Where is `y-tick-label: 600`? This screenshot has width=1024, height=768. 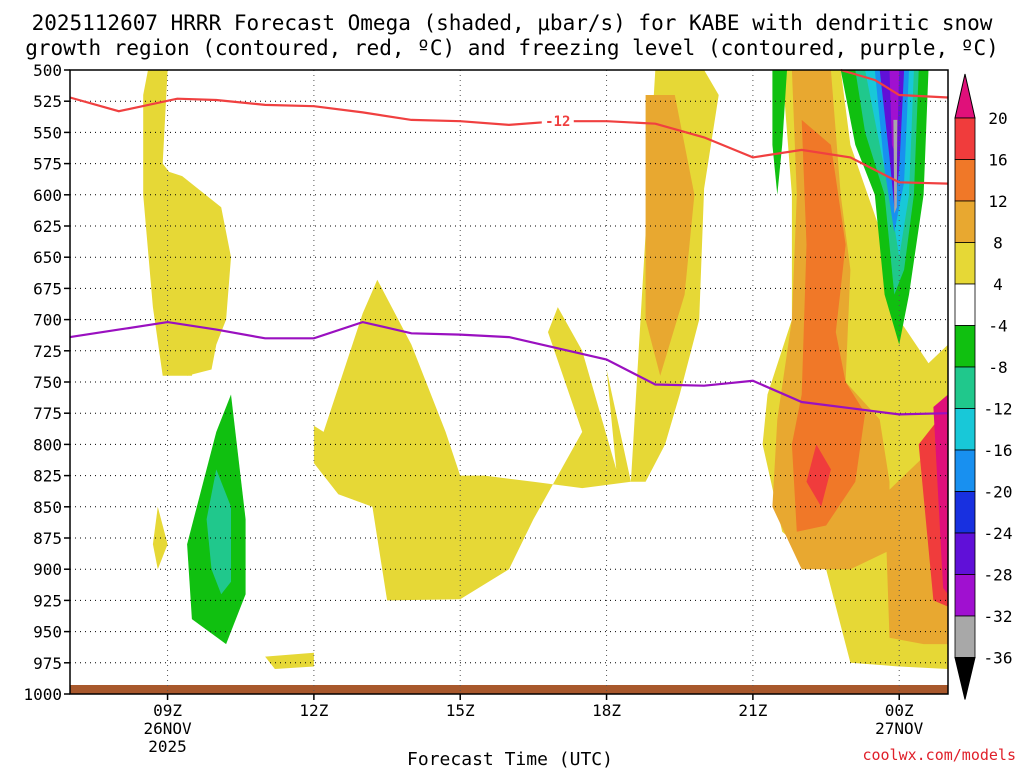 y-tick-label: 600 is located at coordinates (47, 195).